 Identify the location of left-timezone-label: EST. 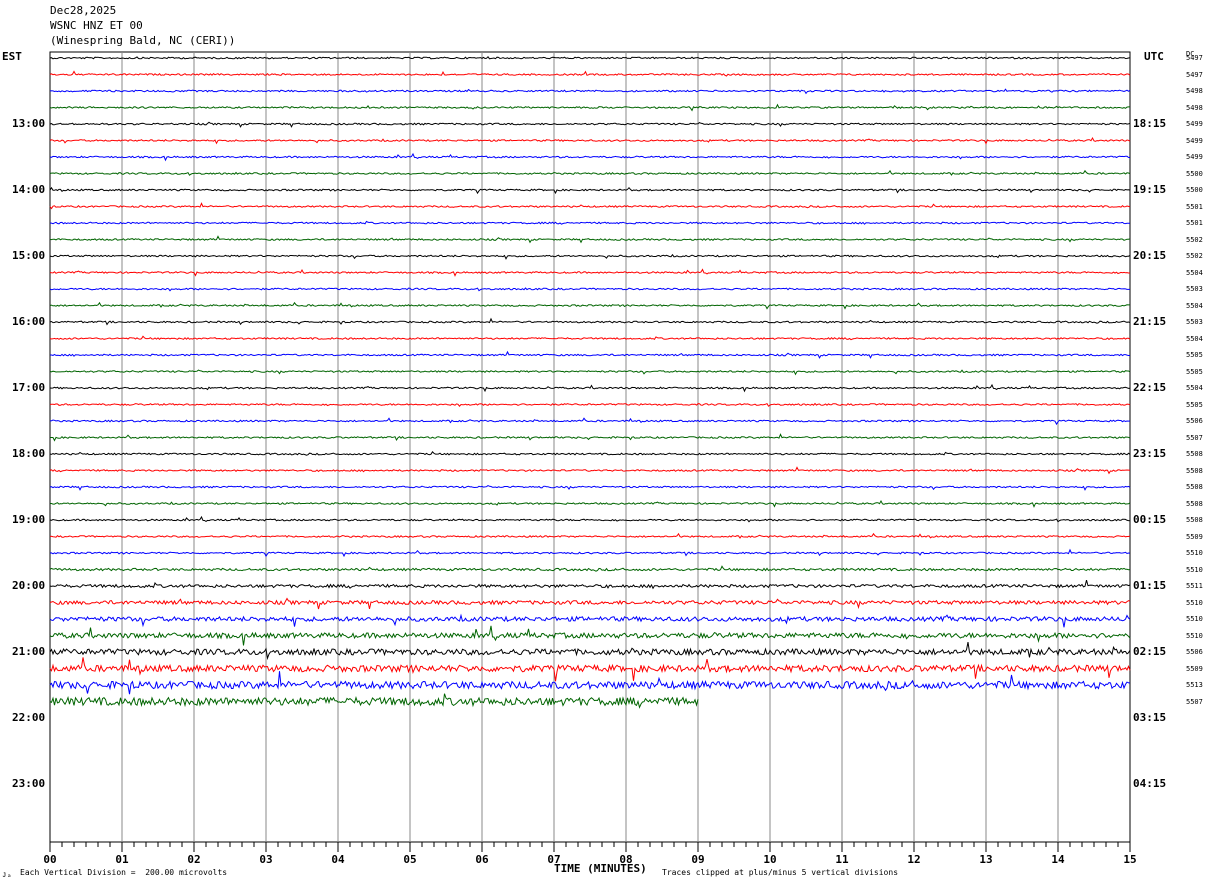
(12, 56).